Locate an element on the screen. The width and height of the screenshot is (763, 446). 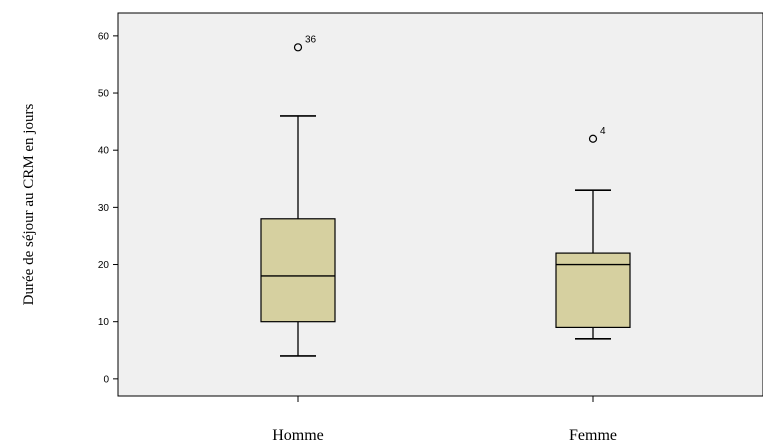
y-tick-label: 40 is located at coordinates (104, 151).